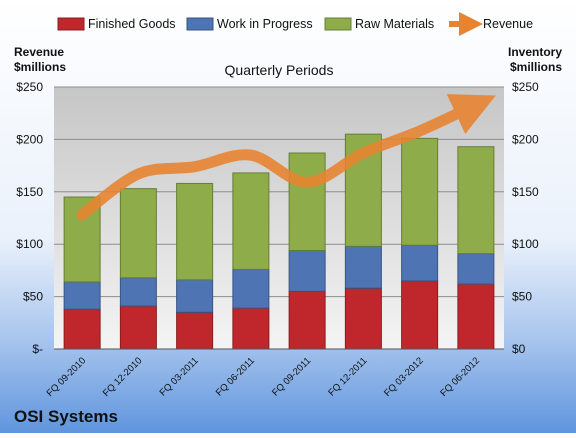  What do you see at coordinates (508, 24) in the screenshot?
I see `legend-label: Revenue` at bounding box center [508, 24].